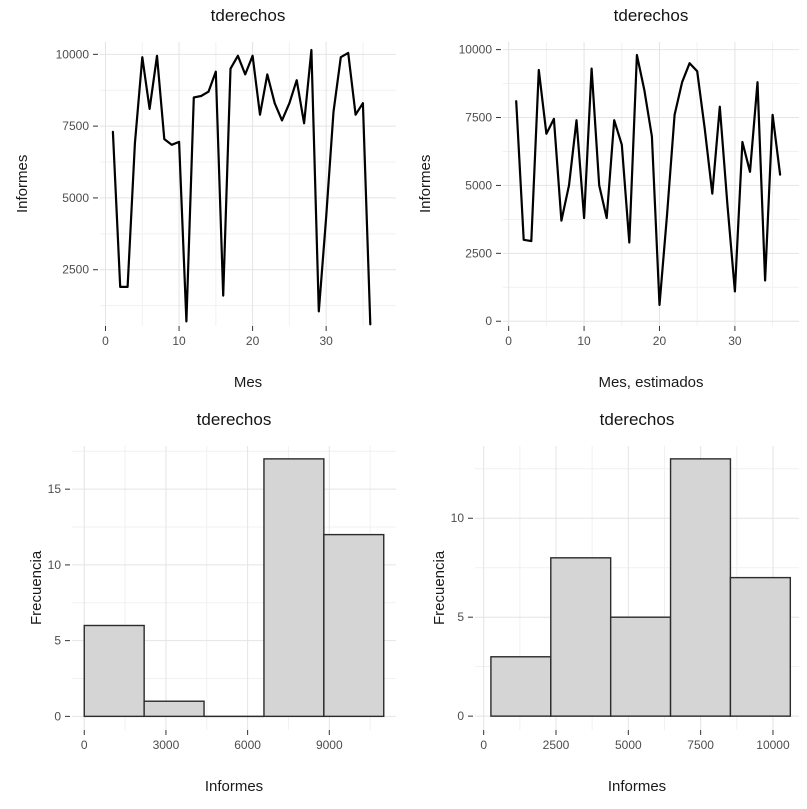 The width and height of the screenshot is (807, 809). What do you see at coordinates (247, 745) in the screenshot?
I see `svg-text: 6000` at bounding box center [247, 745].